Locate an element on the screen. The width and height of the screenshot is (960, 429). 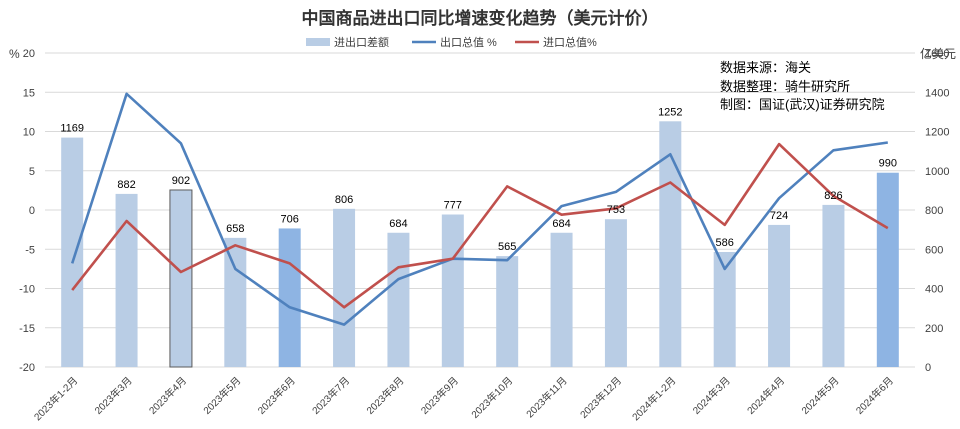
x-tick-label: 2024年4月 is located at coordinates (765, 395).